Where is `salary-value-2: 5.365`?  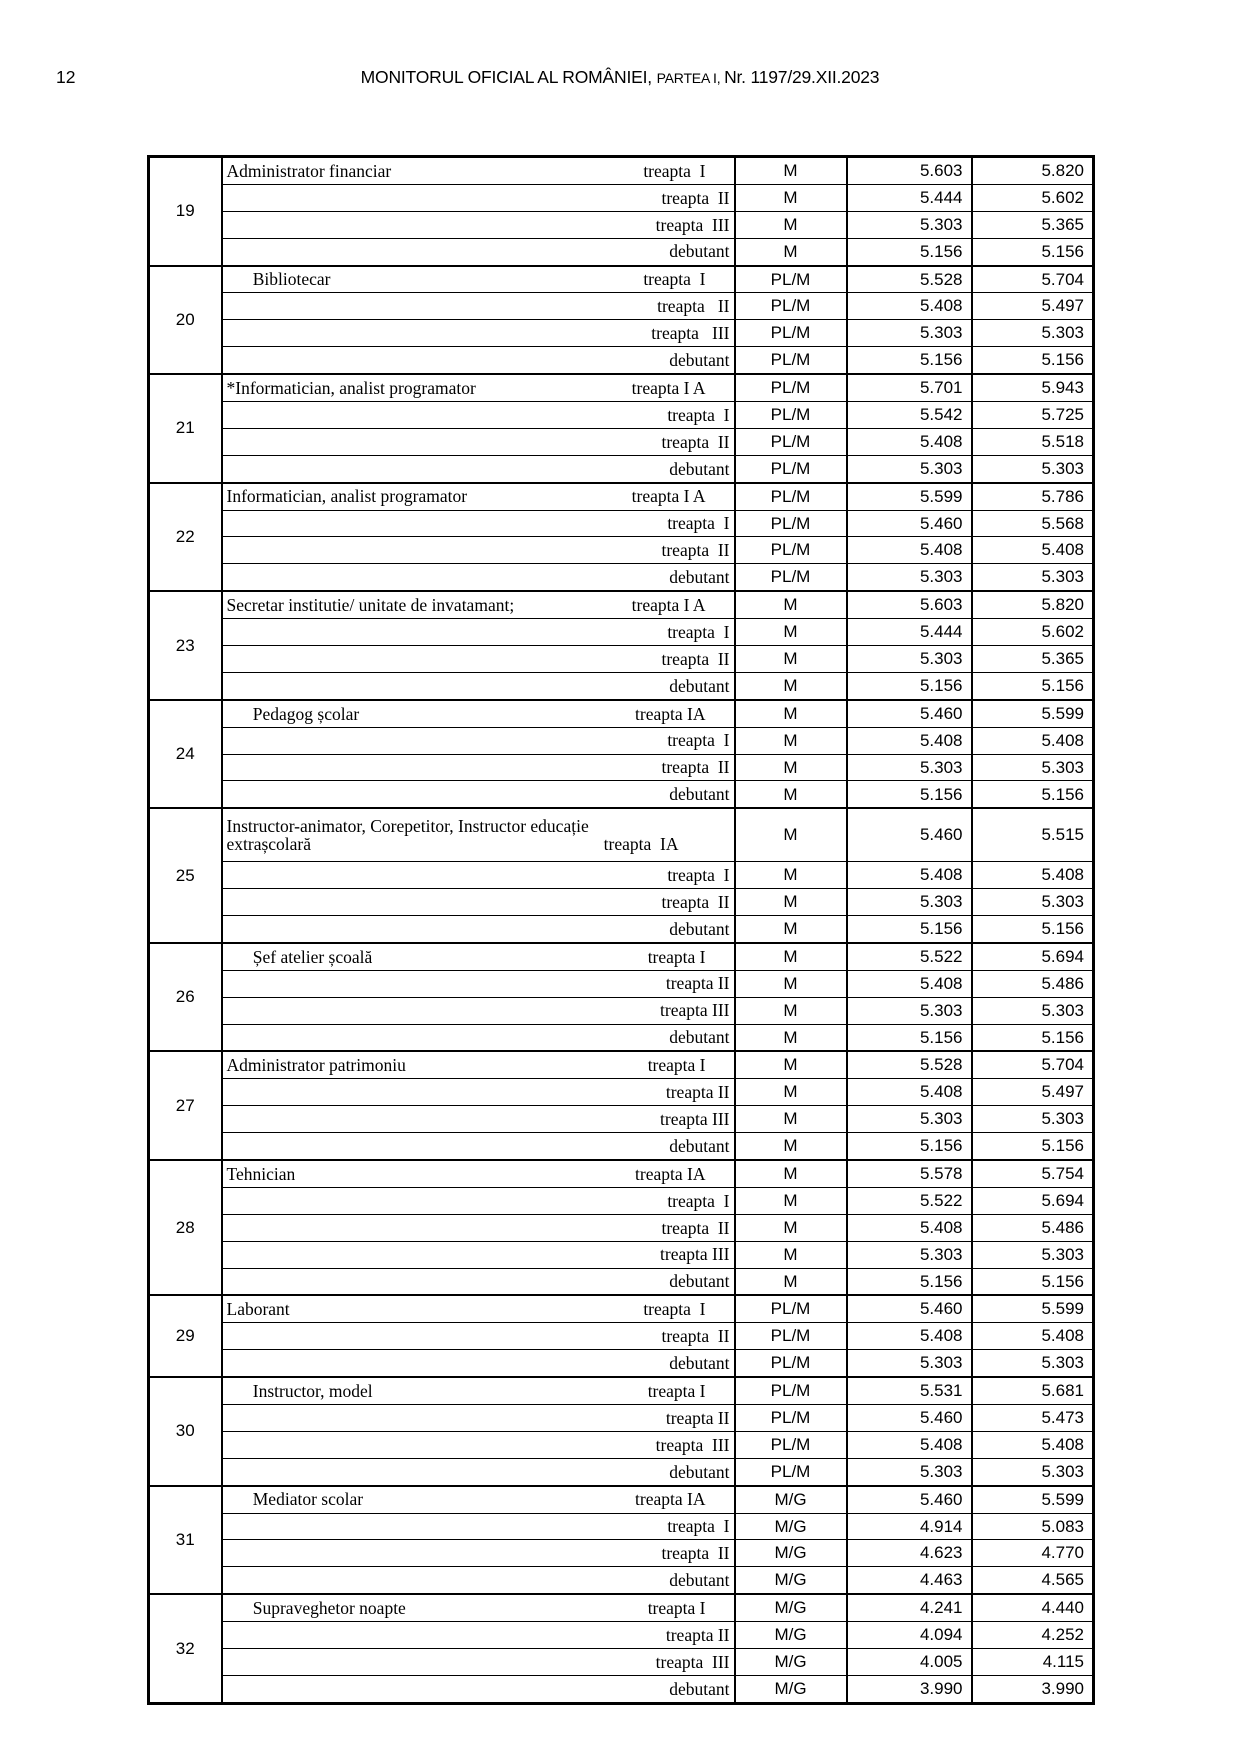
salary-value-2: 5.365 is located at coordinates (1032, 659).